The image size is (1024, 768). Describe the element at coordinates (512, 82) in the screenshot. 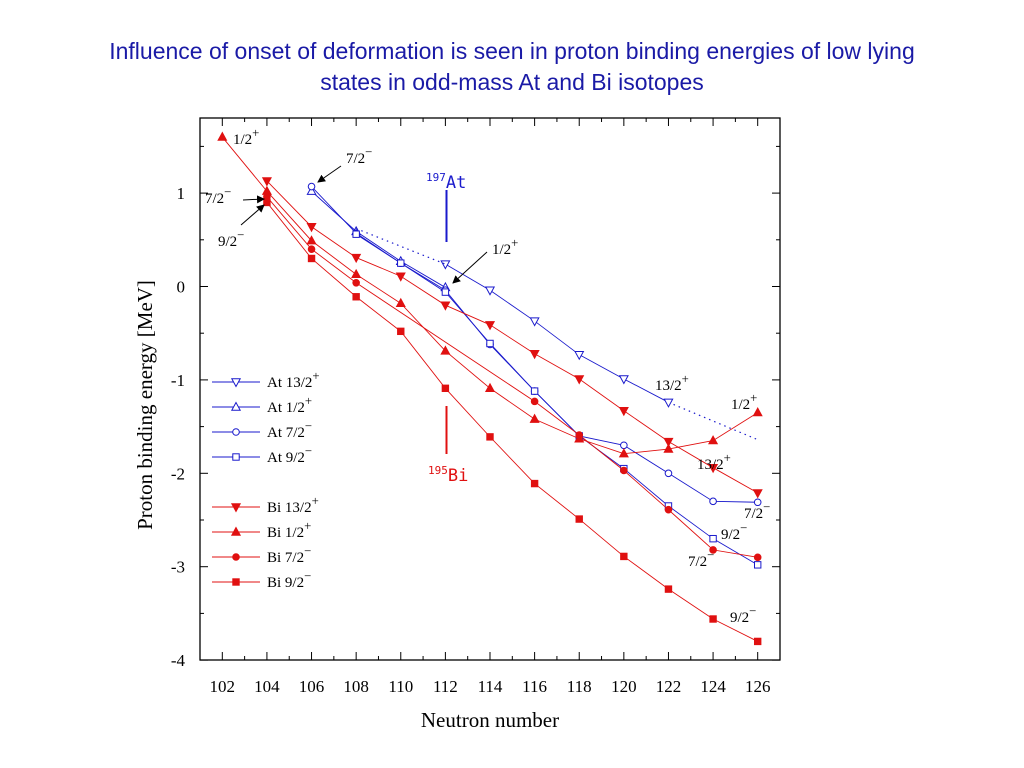

I see `slide-title-line-2: states in odd-mass At and Bi isotopes` at that location.